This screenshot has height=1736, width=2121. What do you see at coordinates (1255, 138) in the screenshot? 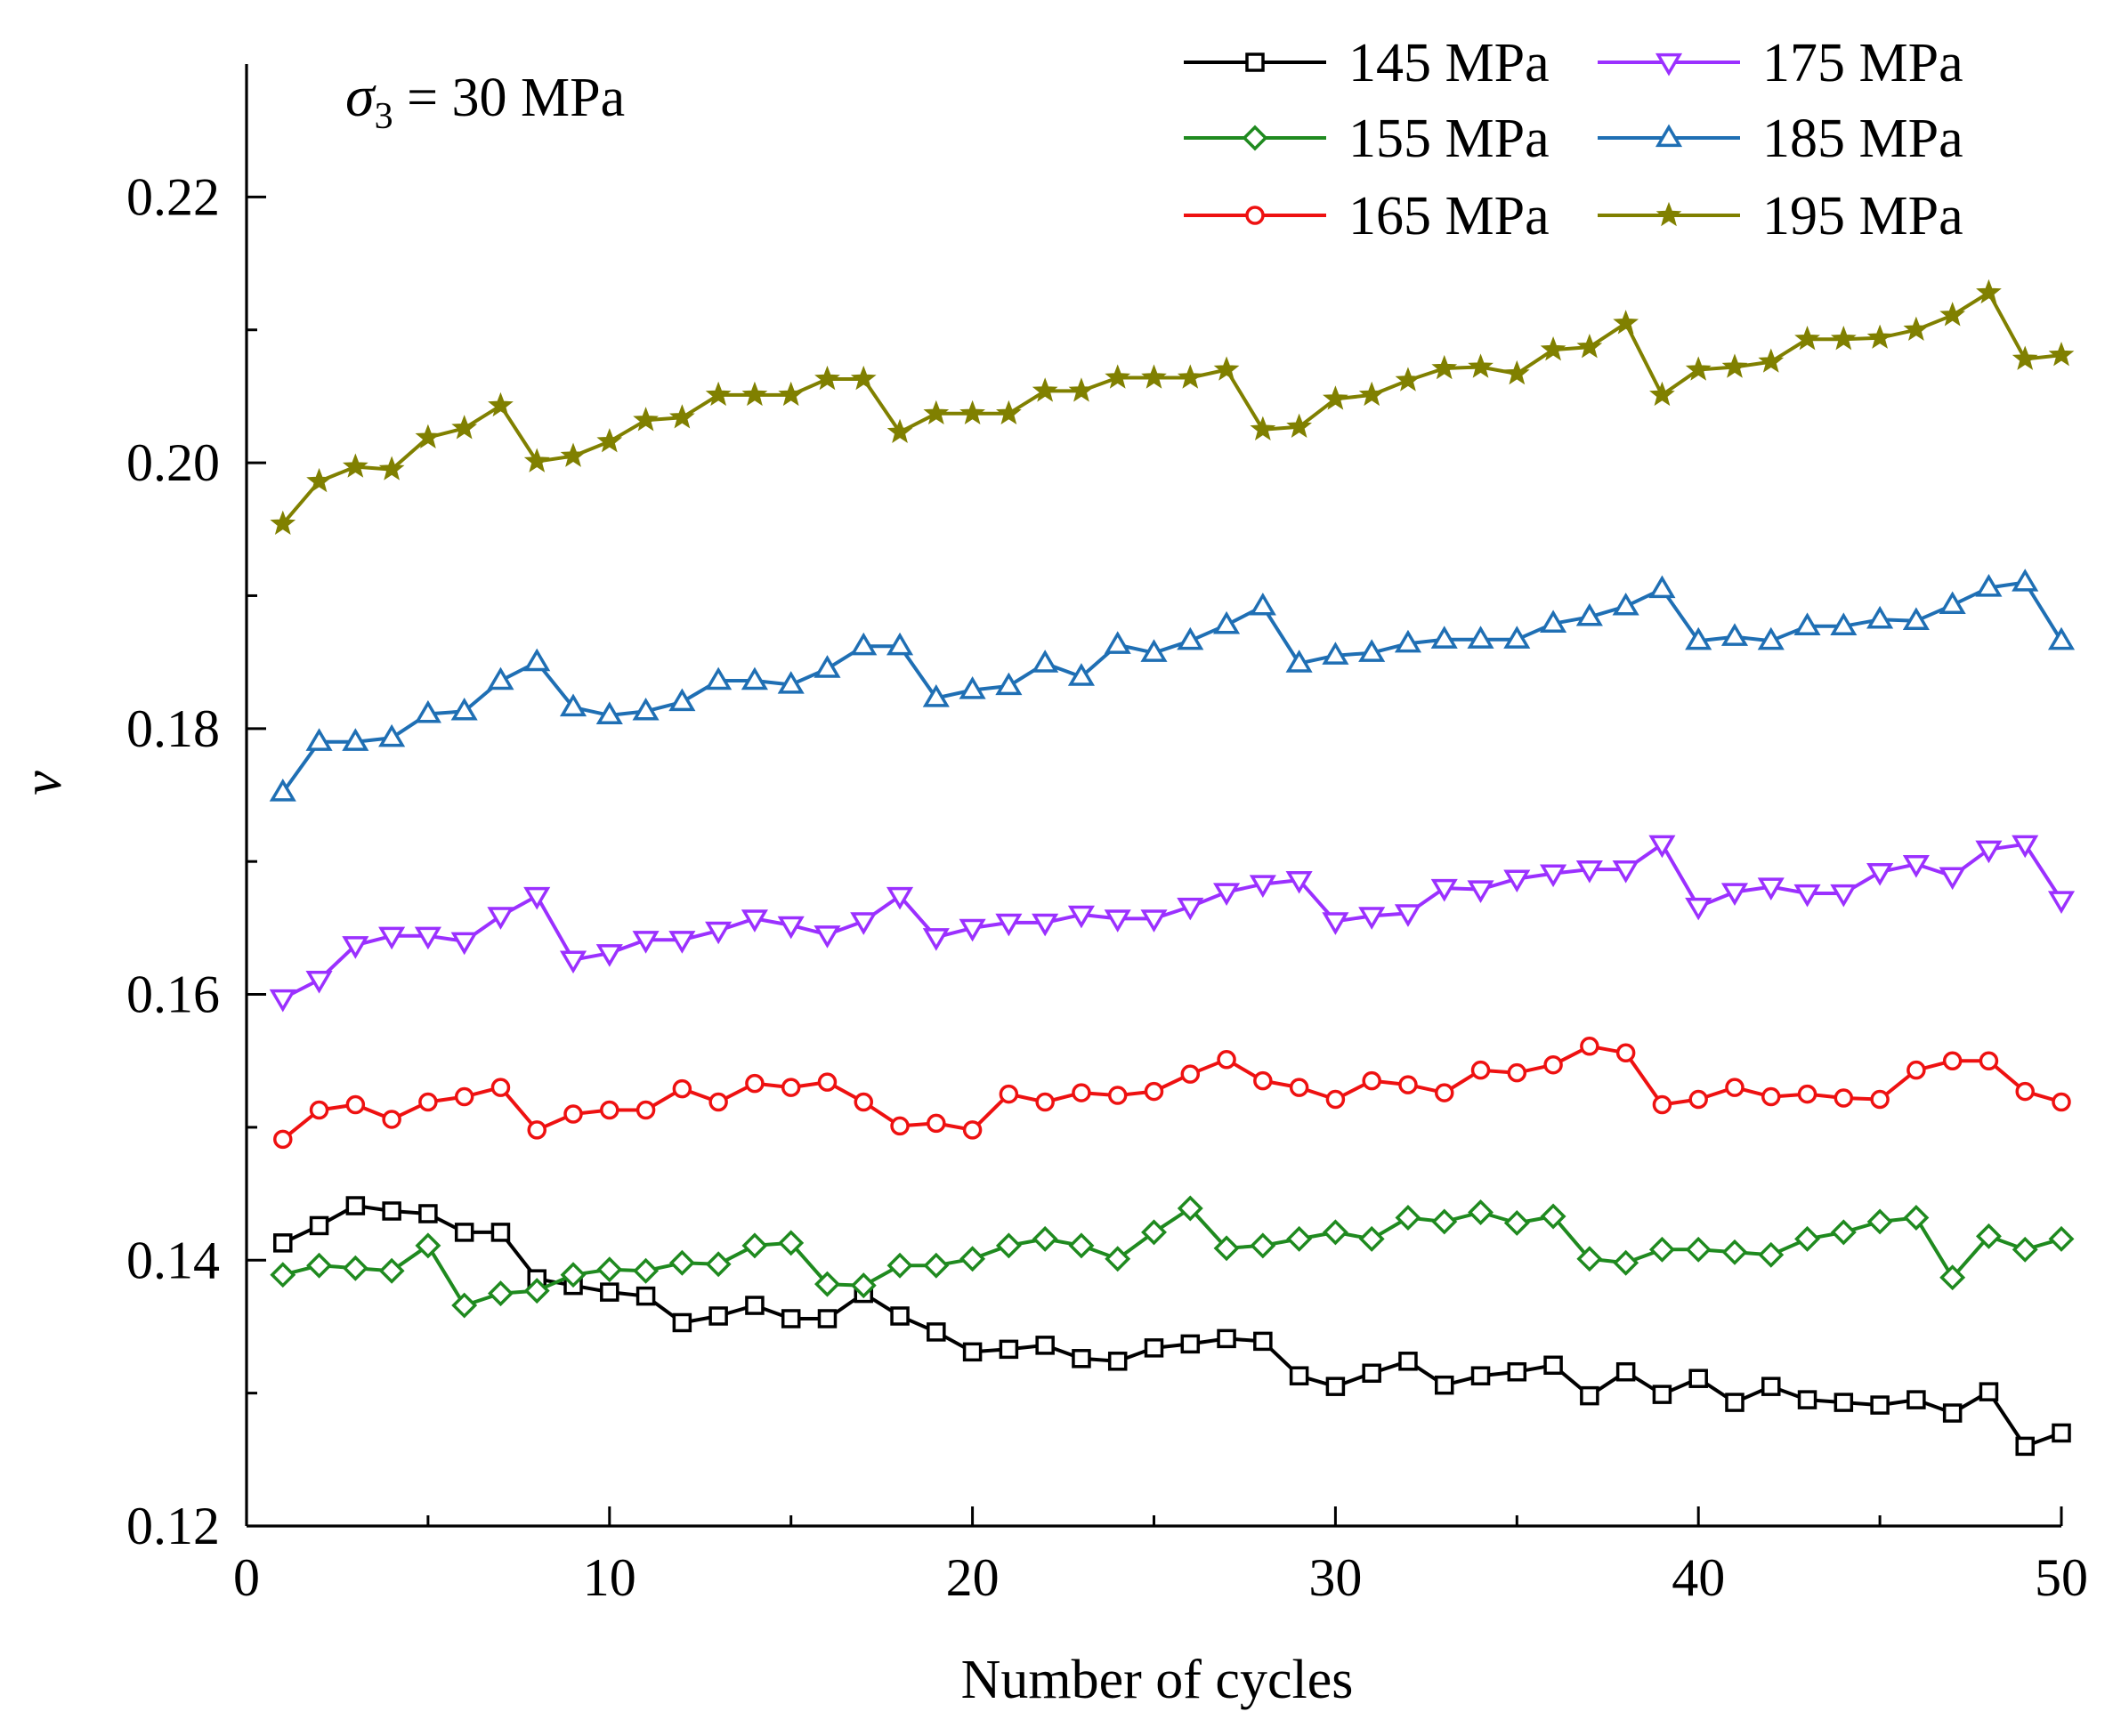
I see `legend-marker` at bounding box center [1255, 138].